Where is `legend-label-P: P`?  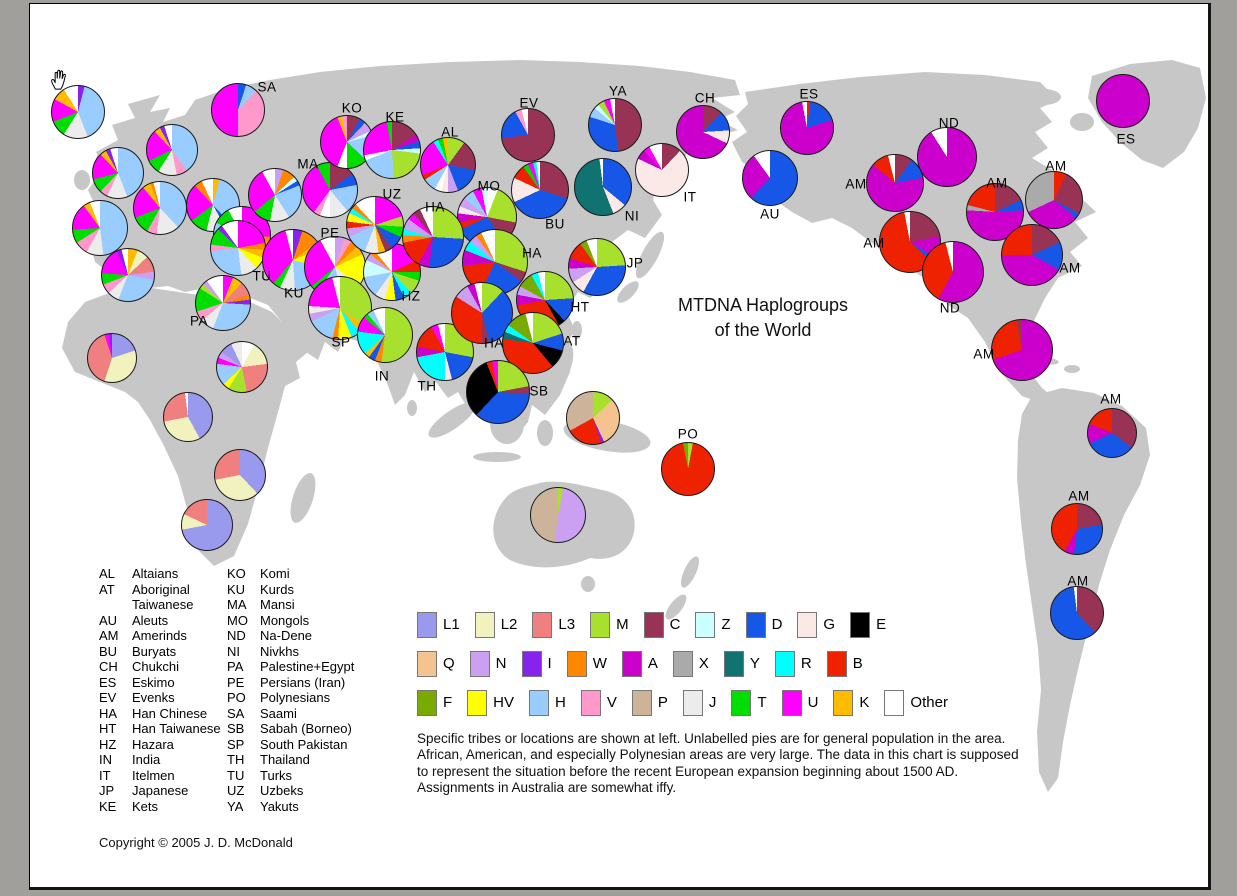
legend-label-P: P is located at coordinates (662, 702).